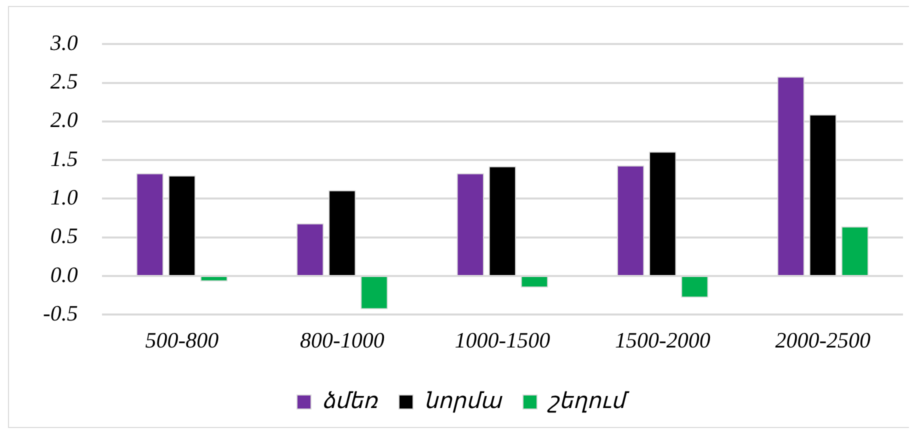  What do you see at coordinates (64, 158) in the screenshot?
I see `y-tick-label: 1.5` at bounding box center [64, 158].